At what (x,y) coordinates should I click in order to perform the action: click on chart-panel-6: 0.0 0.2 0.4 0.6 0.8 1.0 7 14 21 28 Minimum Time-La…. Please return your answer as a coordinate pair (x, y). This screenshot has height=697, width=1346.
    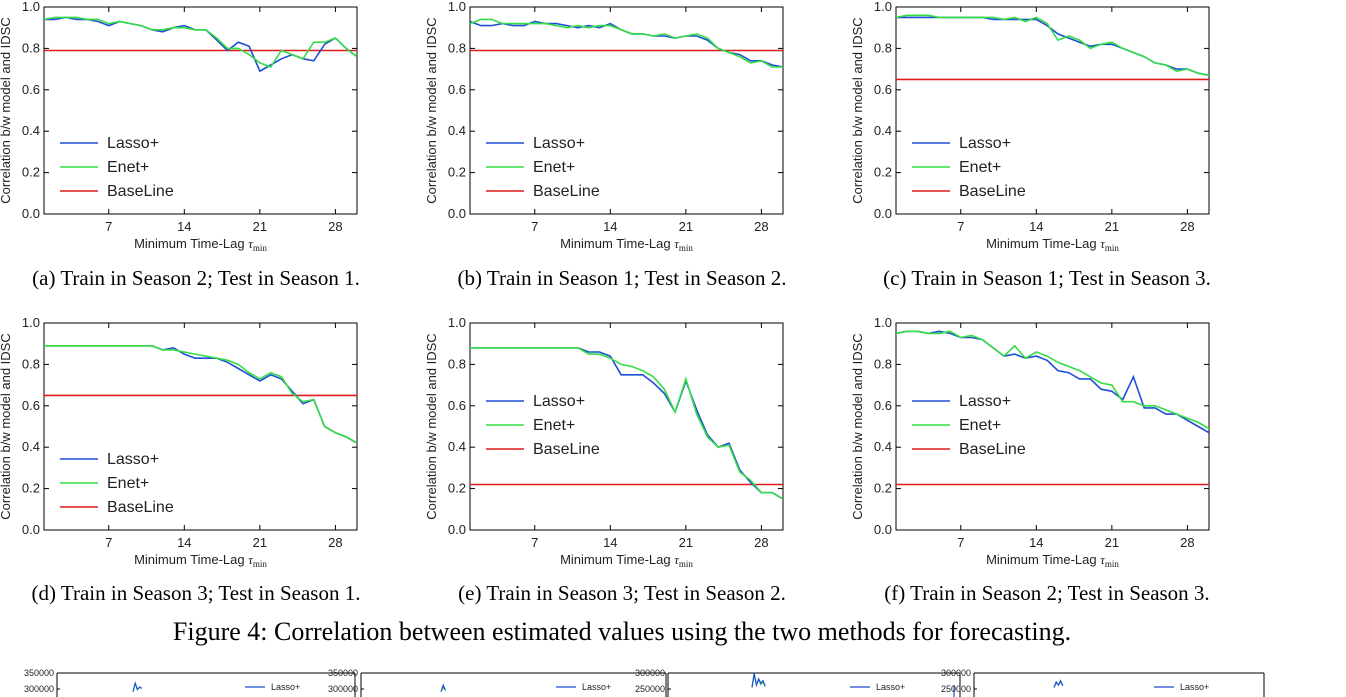
    Looking at the image, I should click on (1030, 460).